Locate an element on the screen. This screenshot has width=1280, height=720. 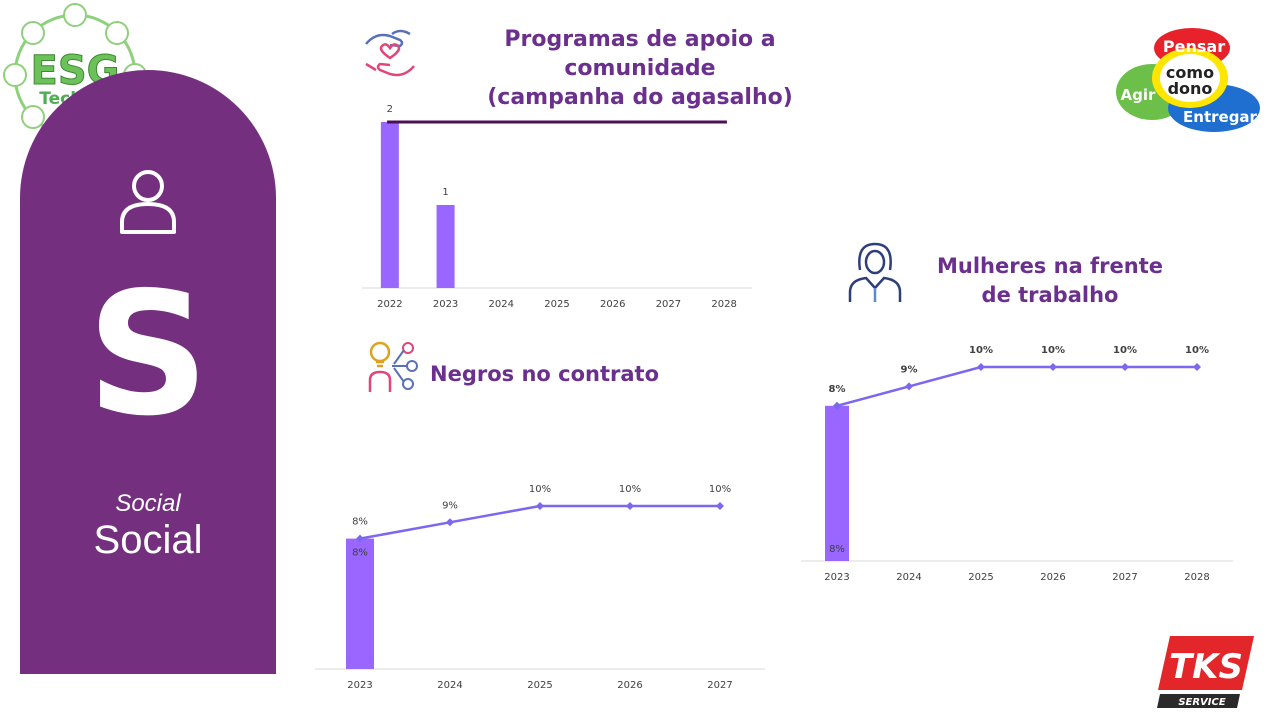
chart-title-negros: Negros no contrato is located at coordinates (544, 374).